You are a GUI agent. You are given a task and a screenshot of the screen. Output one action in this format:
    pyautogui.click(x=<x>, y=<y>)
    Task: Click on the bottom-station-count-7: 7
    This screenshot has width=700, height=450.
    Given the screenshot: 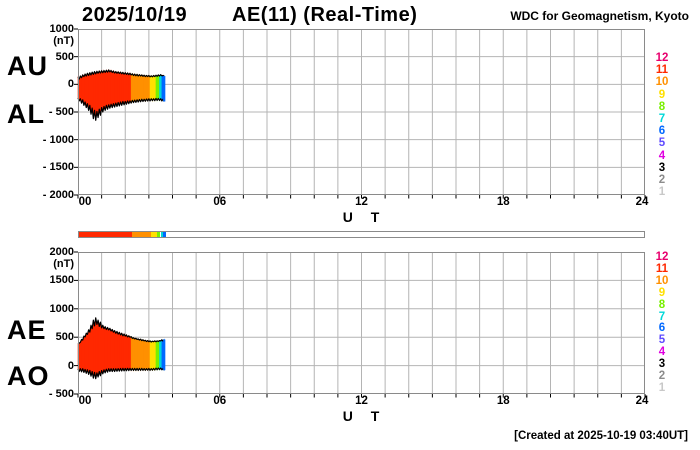 What is the action you would take?
    pyautogui.click(x=662, y=316)
    